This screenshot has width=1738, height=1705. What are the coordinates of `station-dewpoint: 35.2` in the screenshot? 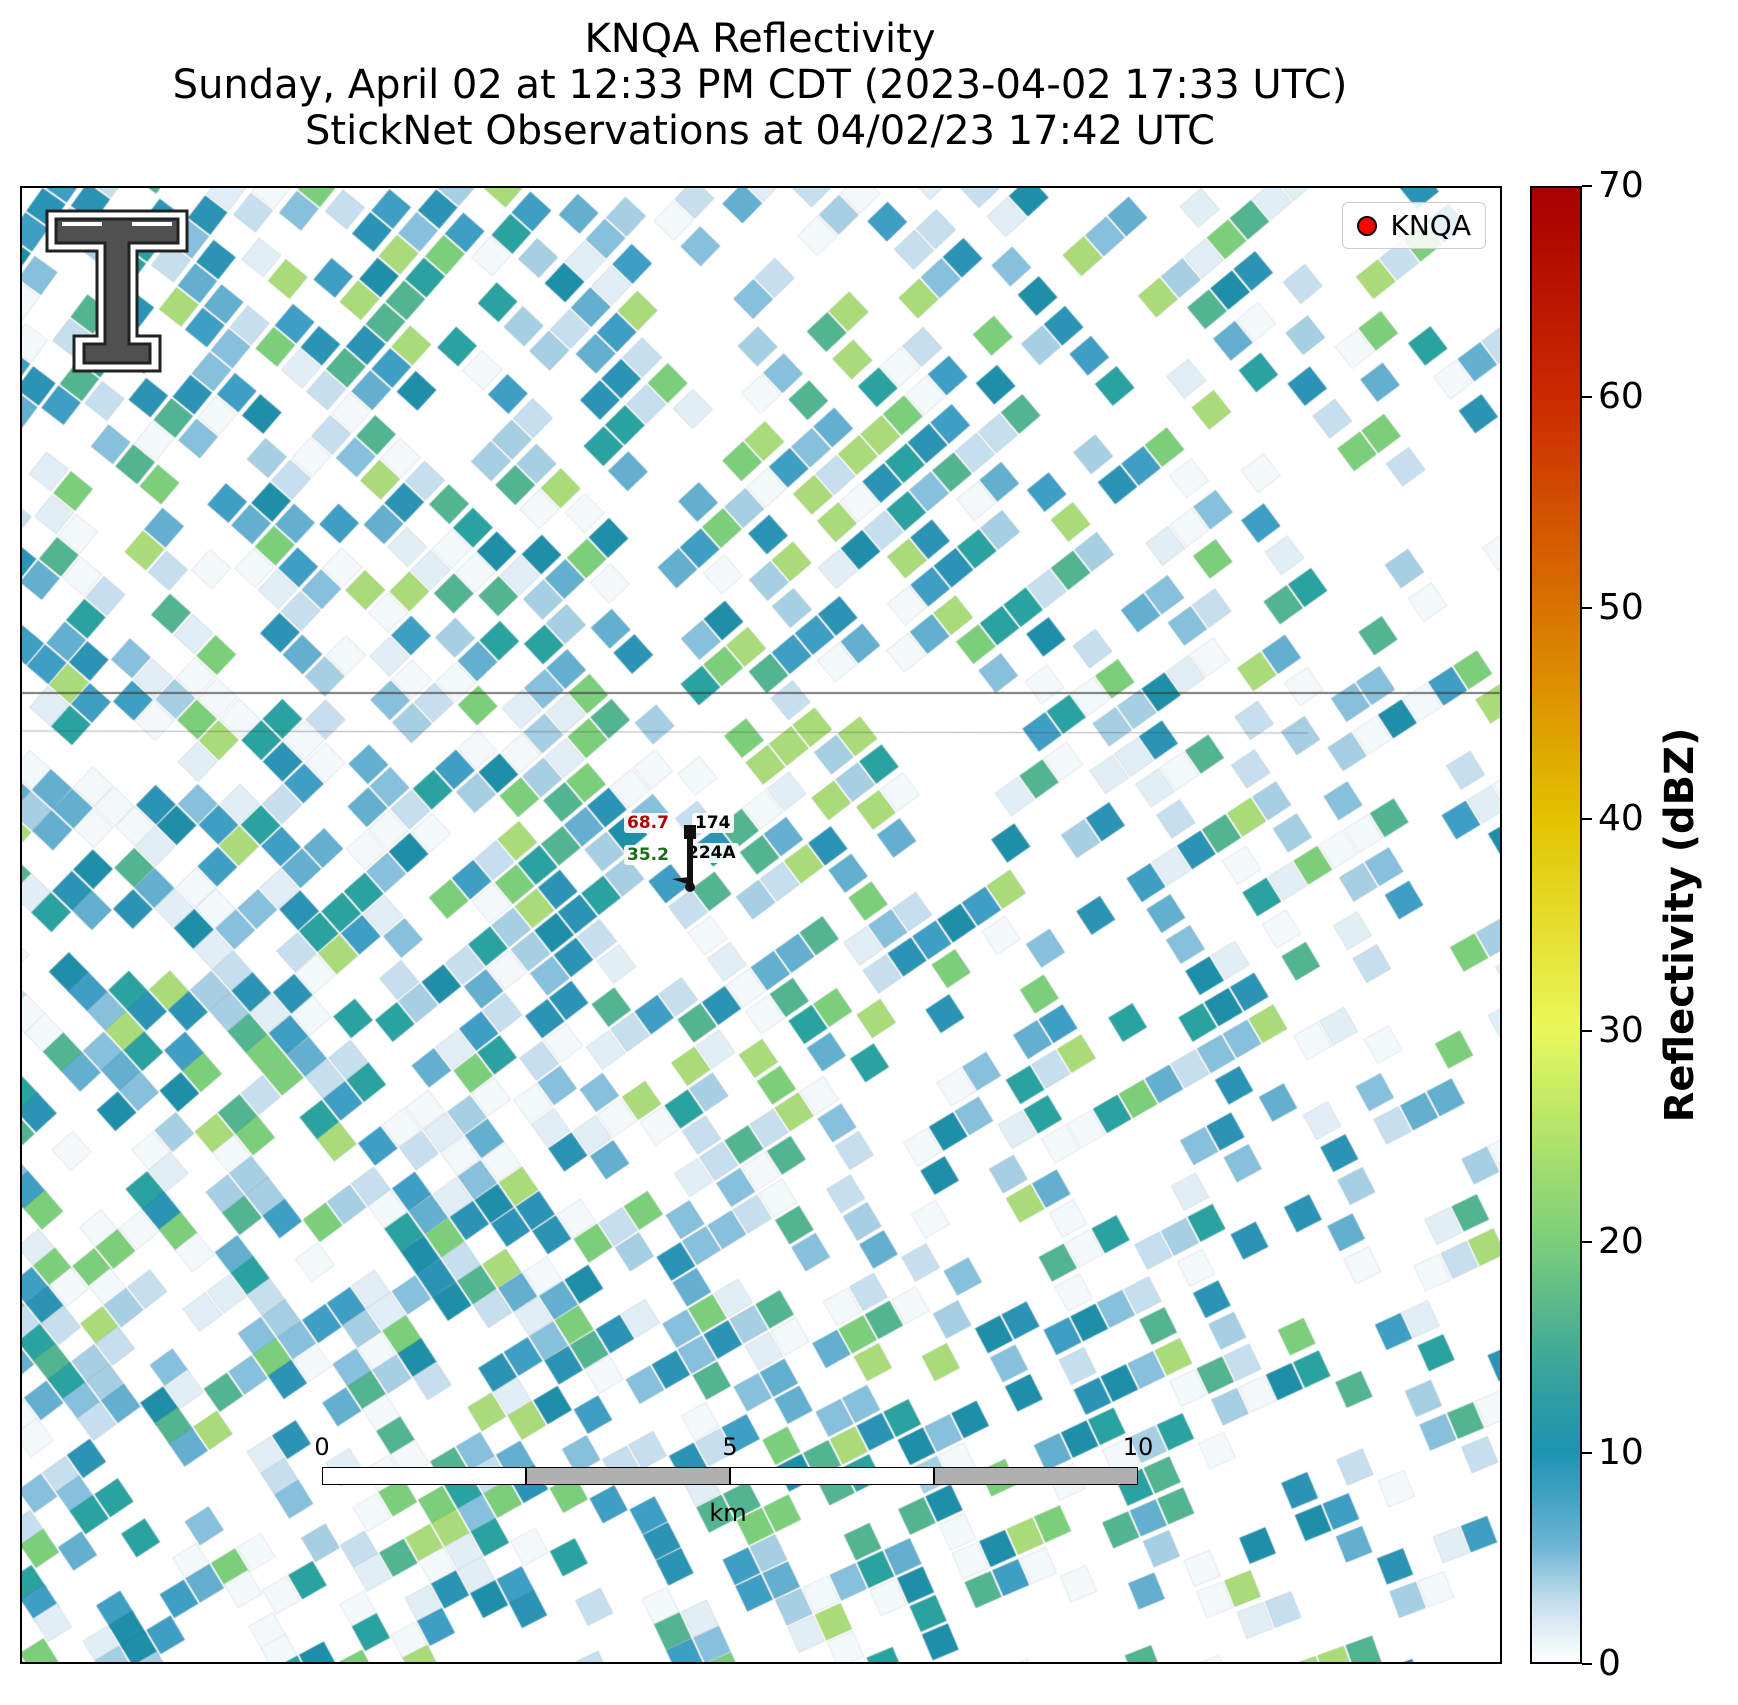 It's located at (648, 855).